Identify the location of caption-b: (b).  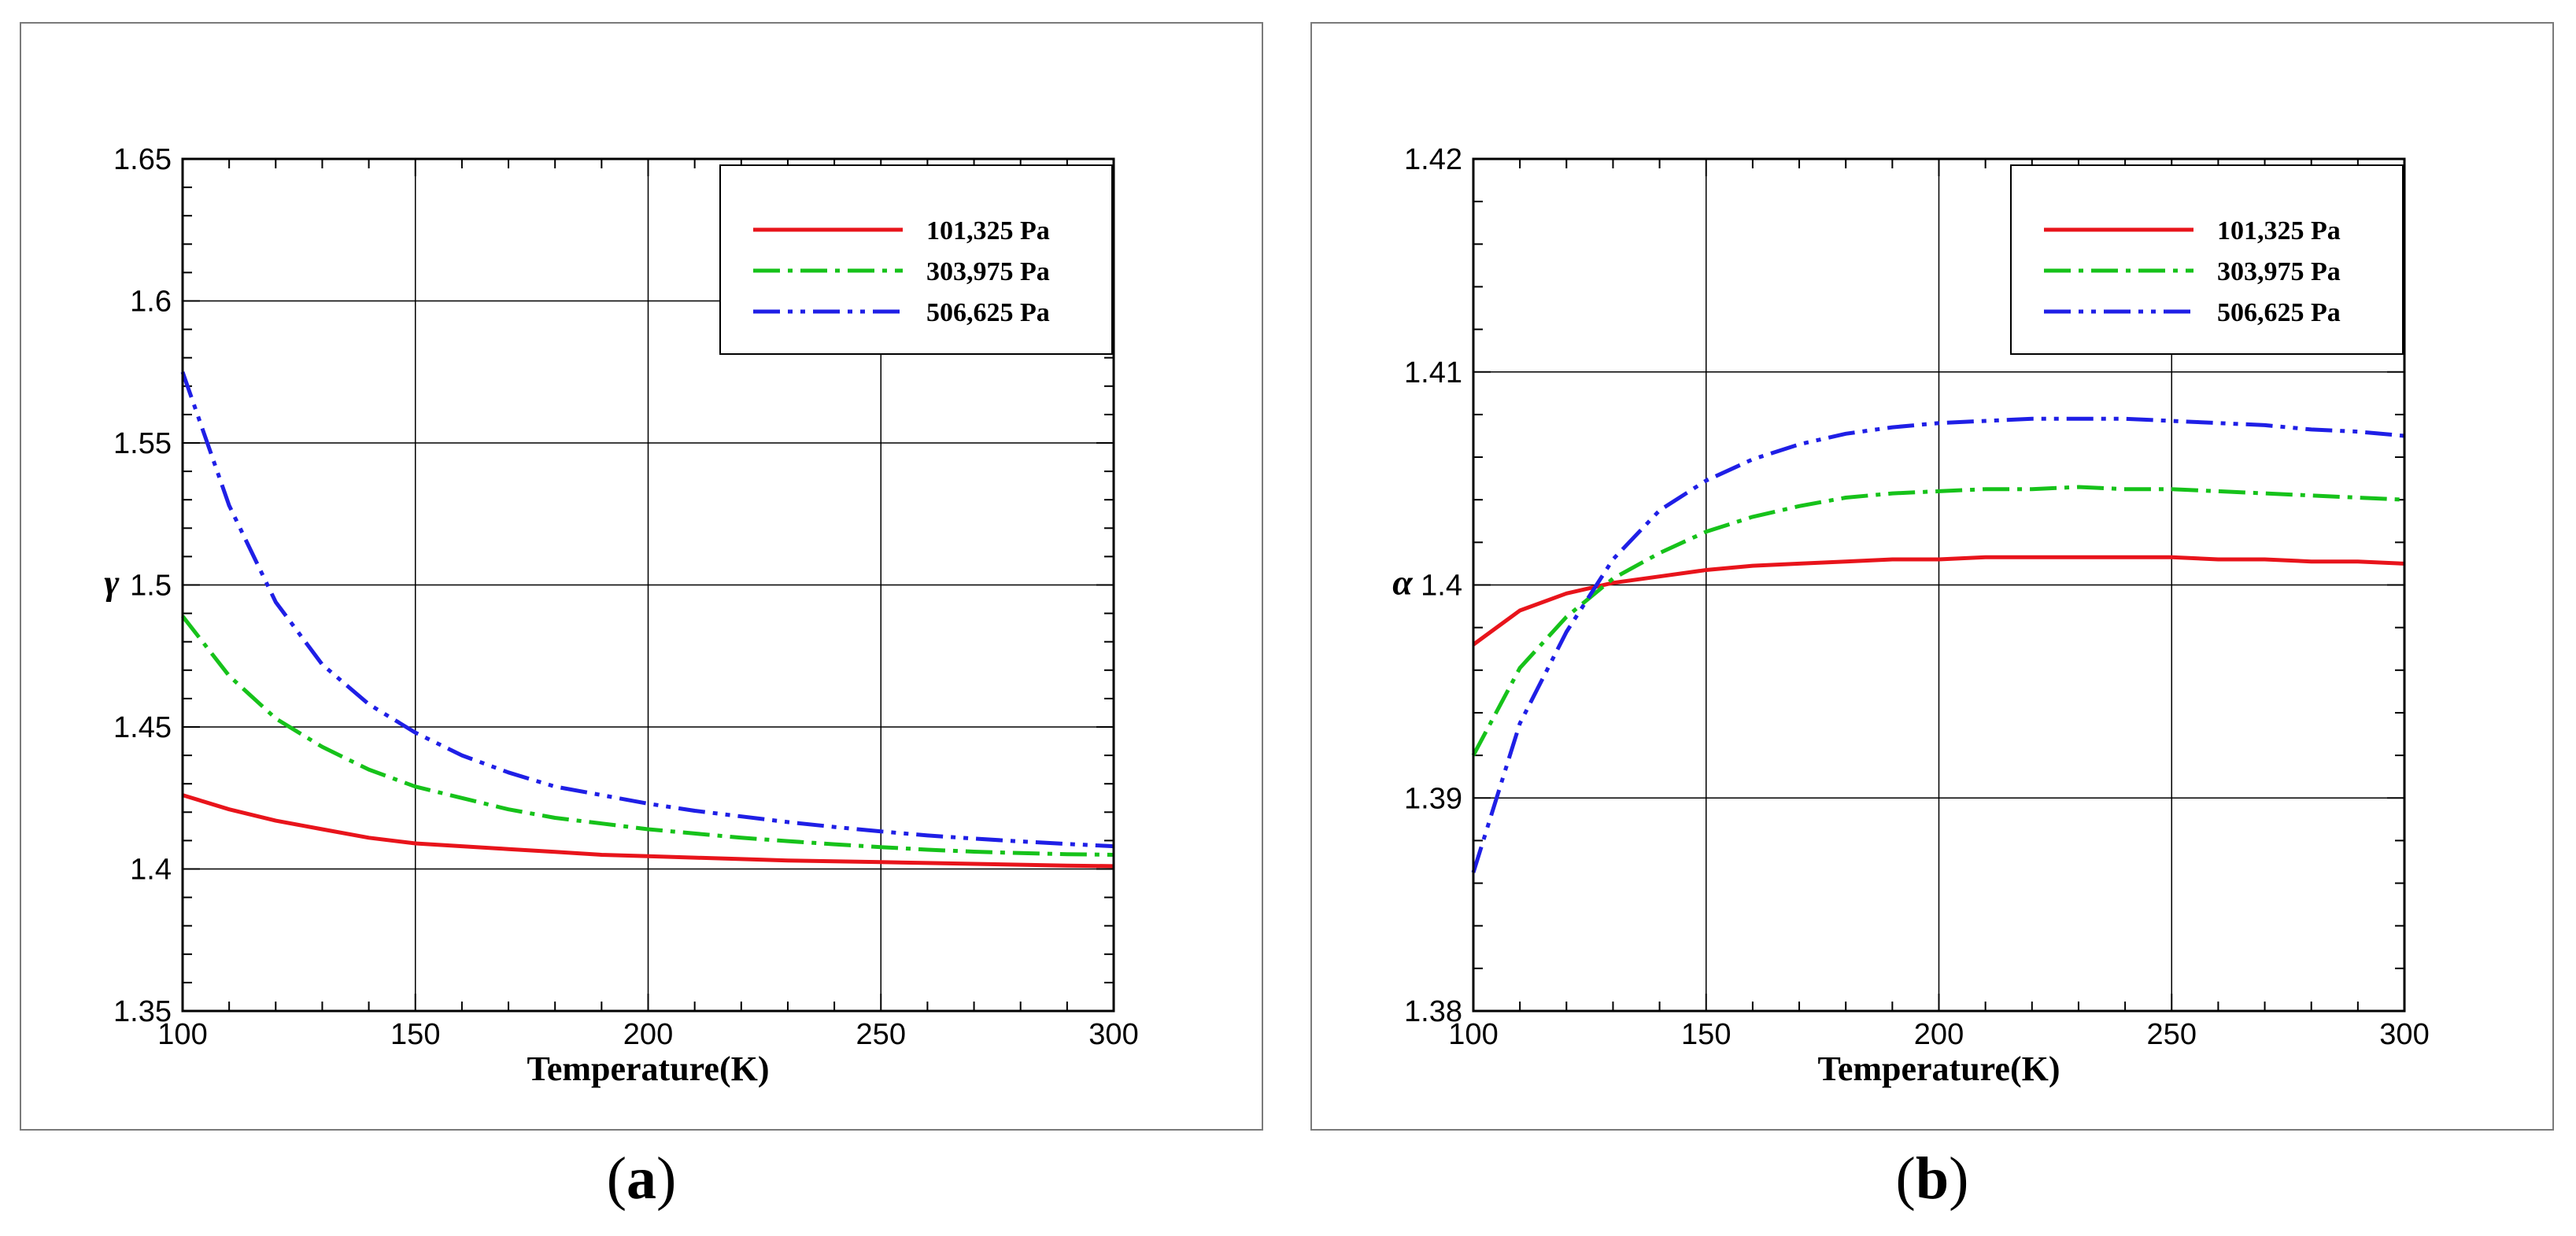
(1932, 1179).